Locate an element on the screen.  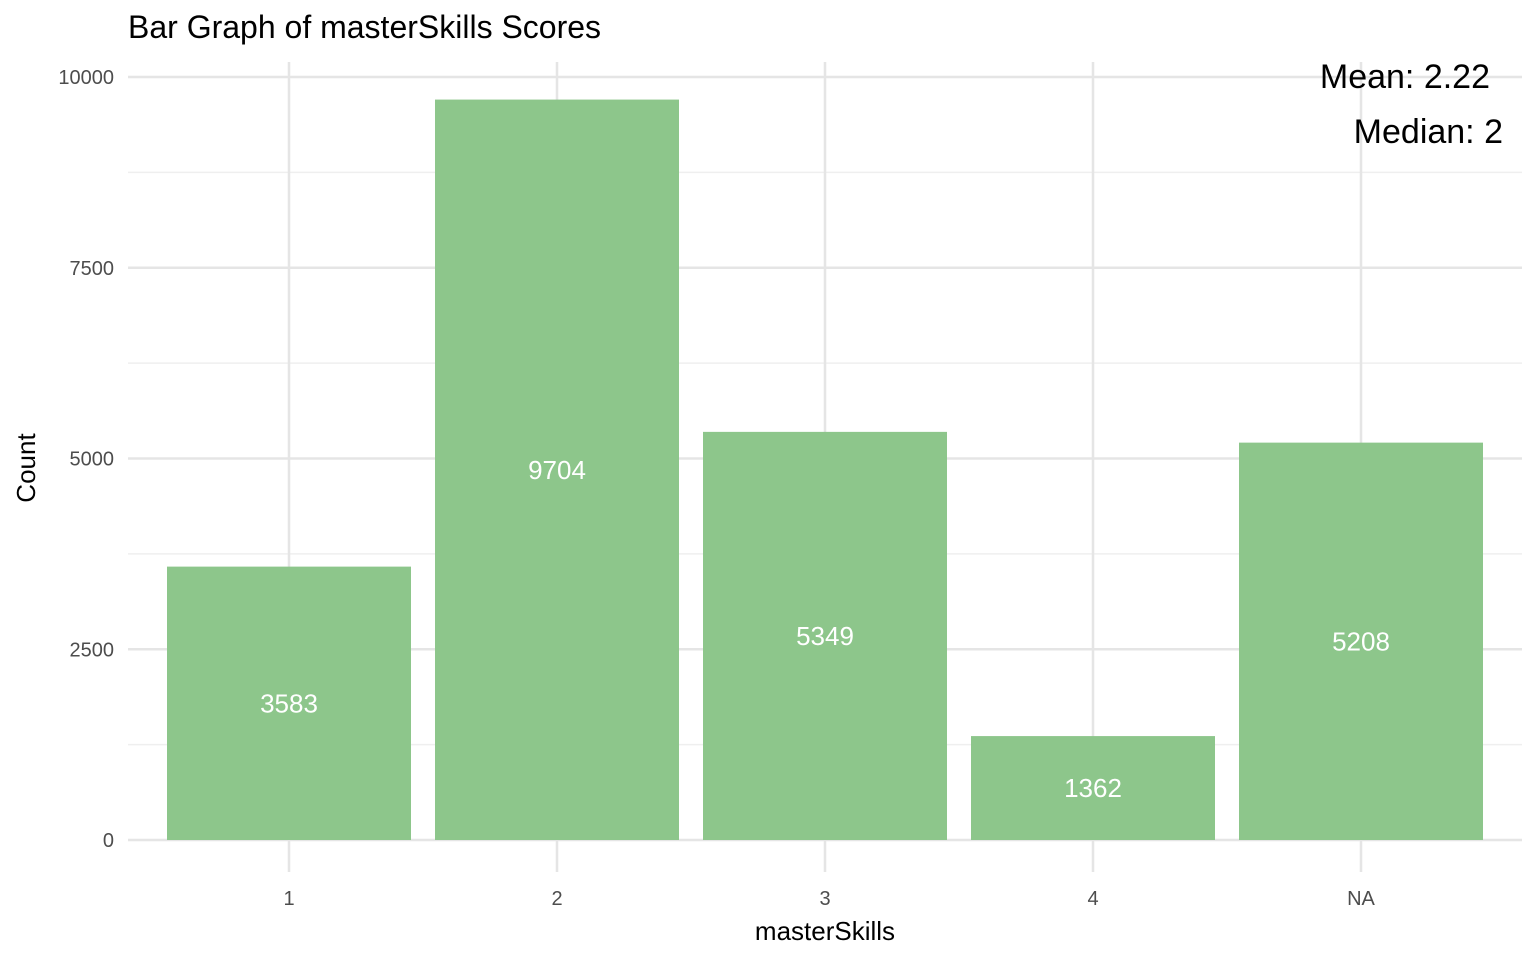
chart-title: Bar Graph of masterSkills Scores is located at coordinates (364, 27).